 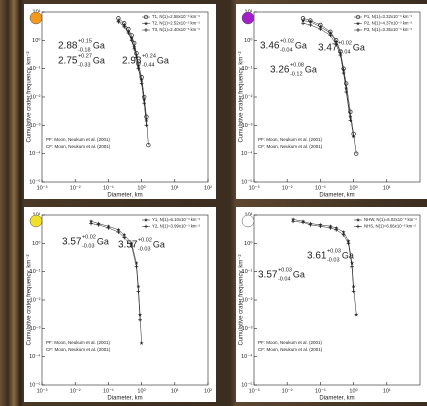 I want to click on x-tick-label: 10¹, so click(x=387, y=188).